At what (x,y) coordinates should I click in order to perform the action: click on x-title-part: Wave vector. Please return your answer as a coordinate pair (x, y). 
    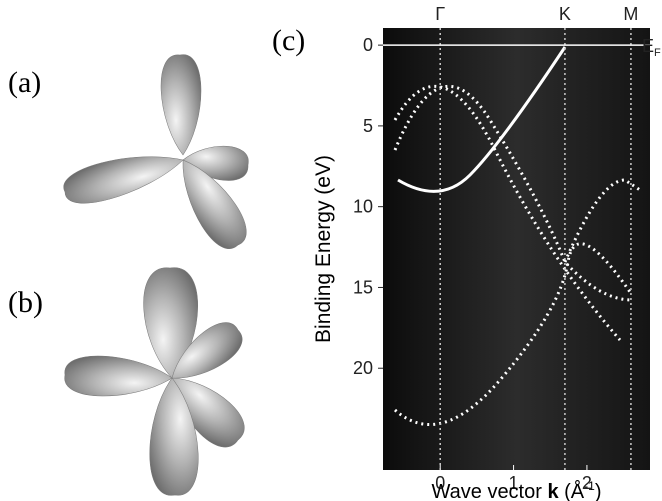
    Looking at the image, I should click on (490, 491).